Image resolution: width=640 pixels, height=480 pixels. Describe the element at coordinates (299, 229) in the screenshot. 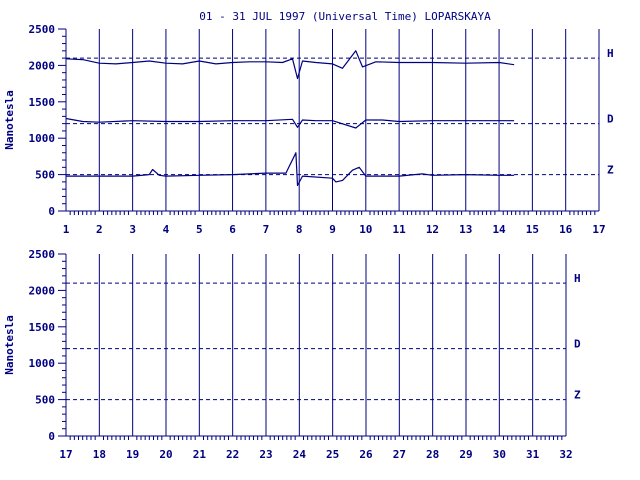

I see `x-tick-label: 8` at that location.